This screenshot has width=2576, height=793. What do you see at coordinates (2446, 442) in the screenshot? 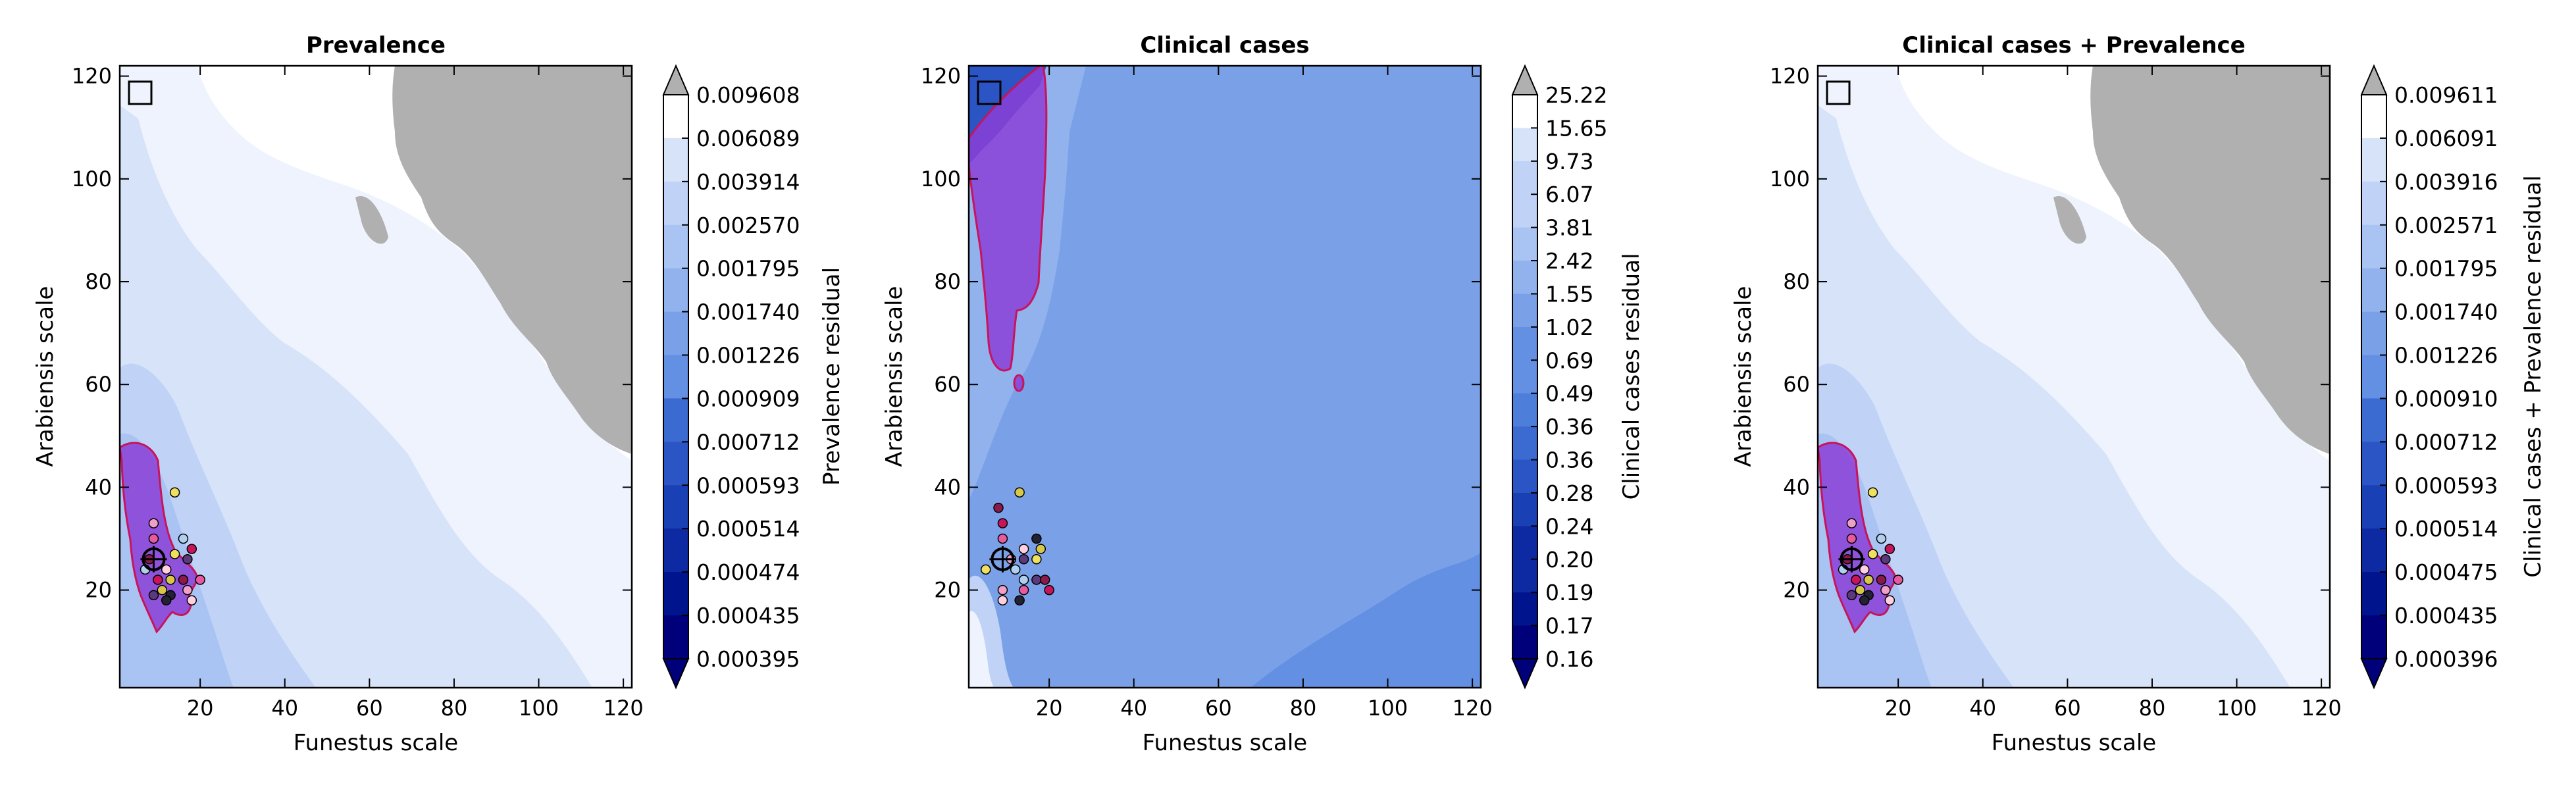
I see `colorbar-tick-label: 0.000712` at bounding box center [2446, 442].